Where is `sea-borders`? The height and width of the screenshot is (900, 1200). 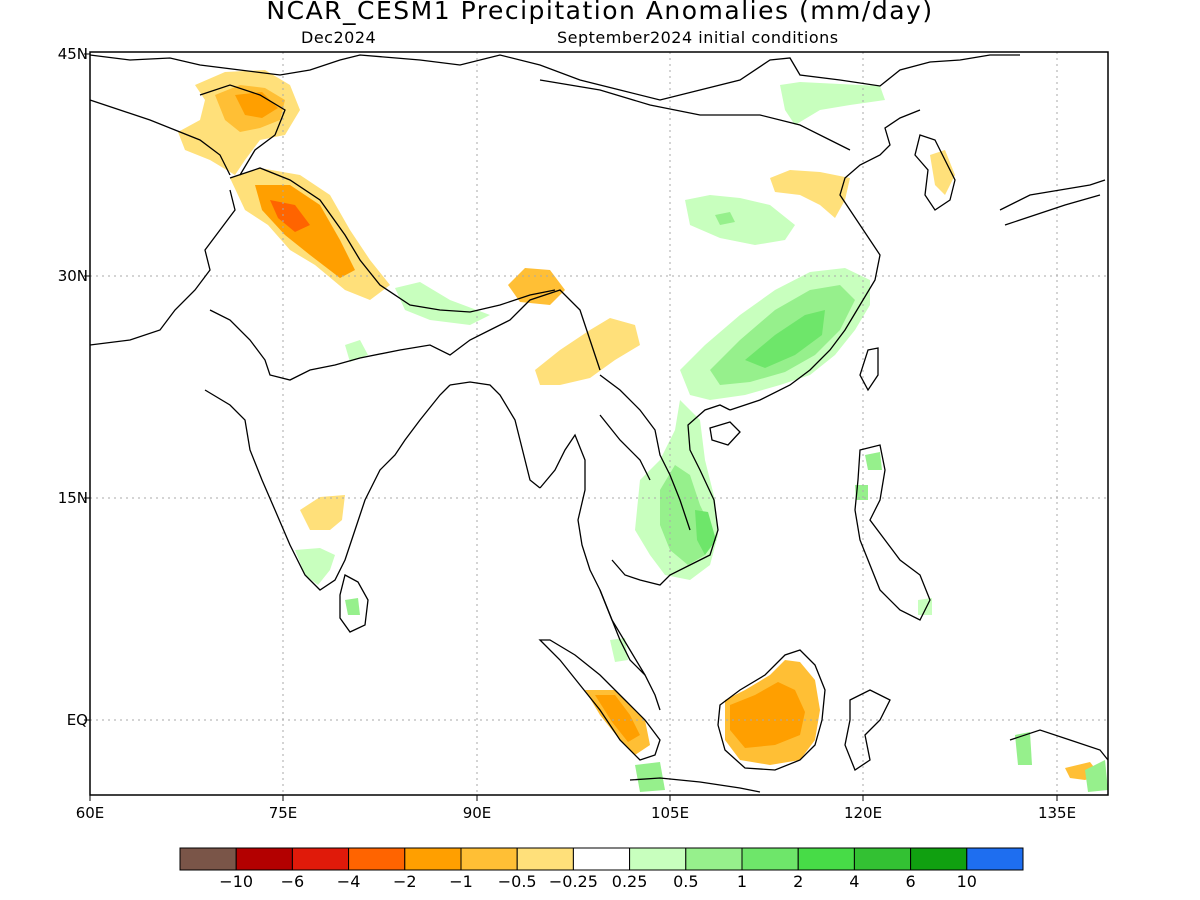 sea-borders is located at coordinates (645, 452).